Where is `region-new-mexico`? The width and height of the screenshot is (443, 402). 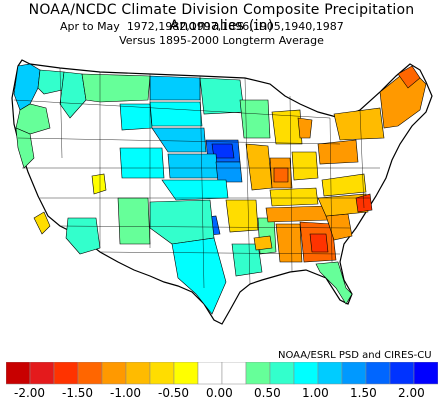 region-new-mexico is located at coordinates (134, 221).